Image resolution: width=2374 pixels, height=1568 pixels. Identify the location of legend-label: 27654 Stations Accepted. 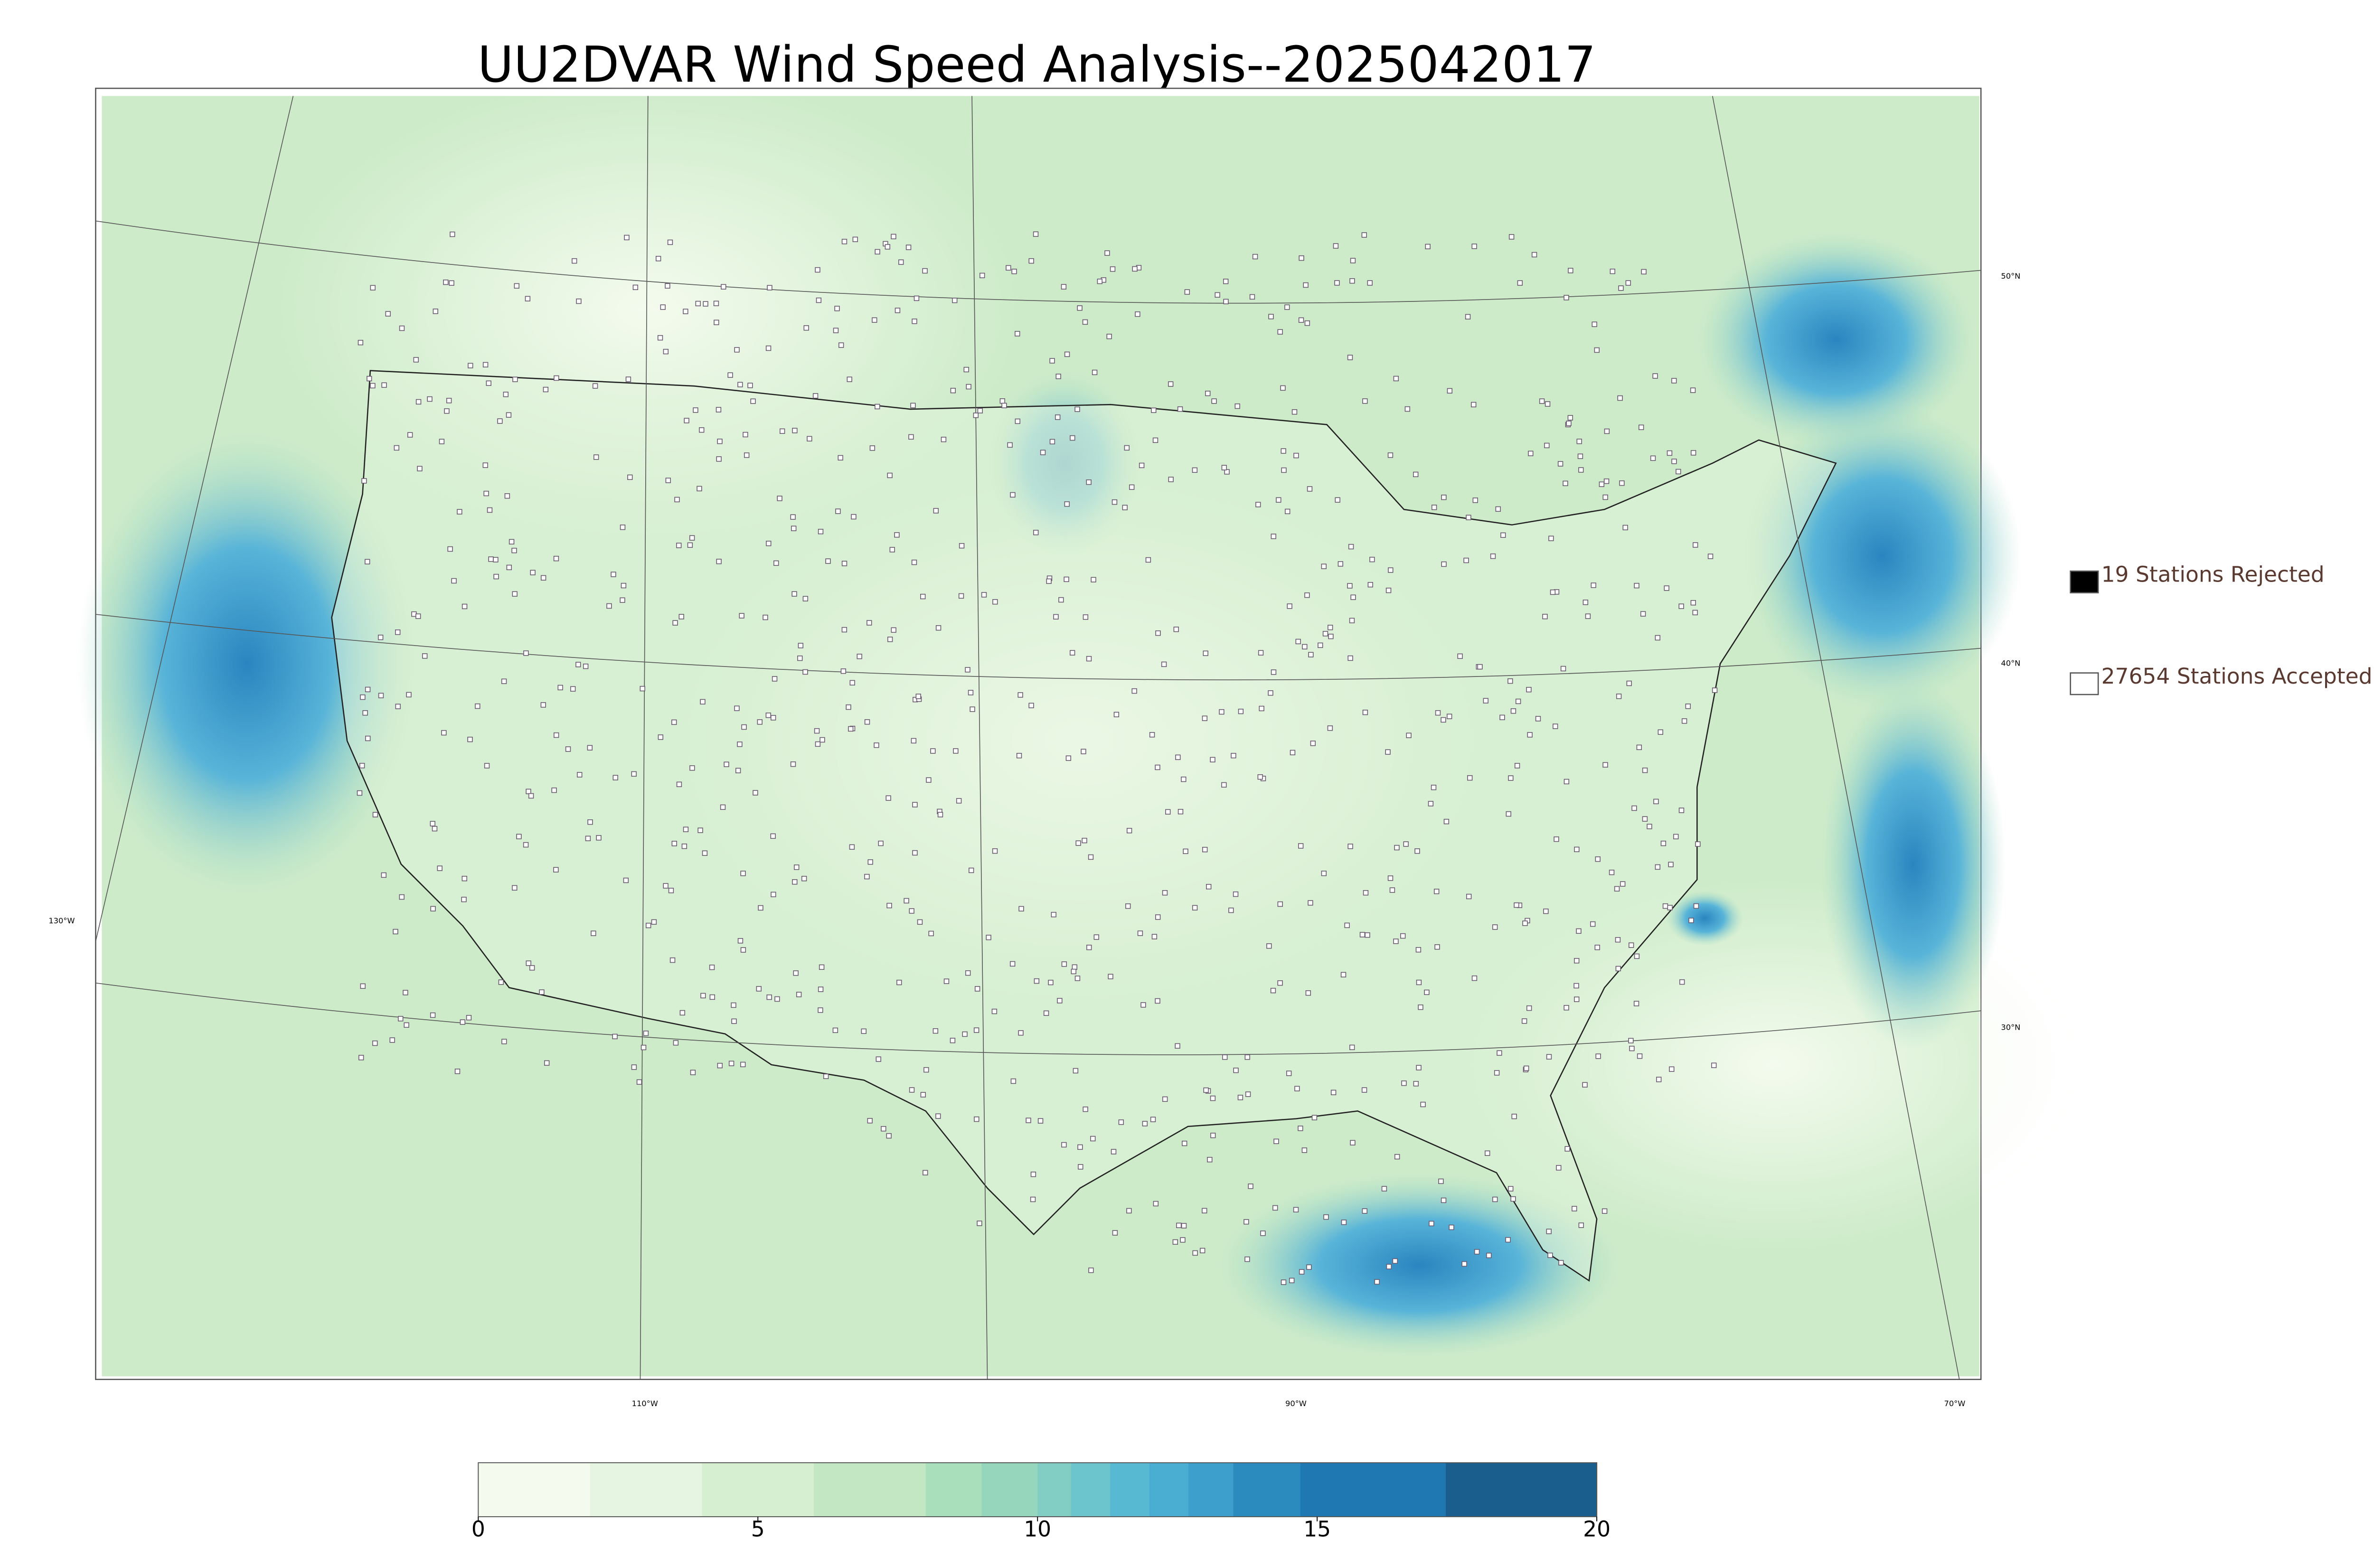
(2237, 676).